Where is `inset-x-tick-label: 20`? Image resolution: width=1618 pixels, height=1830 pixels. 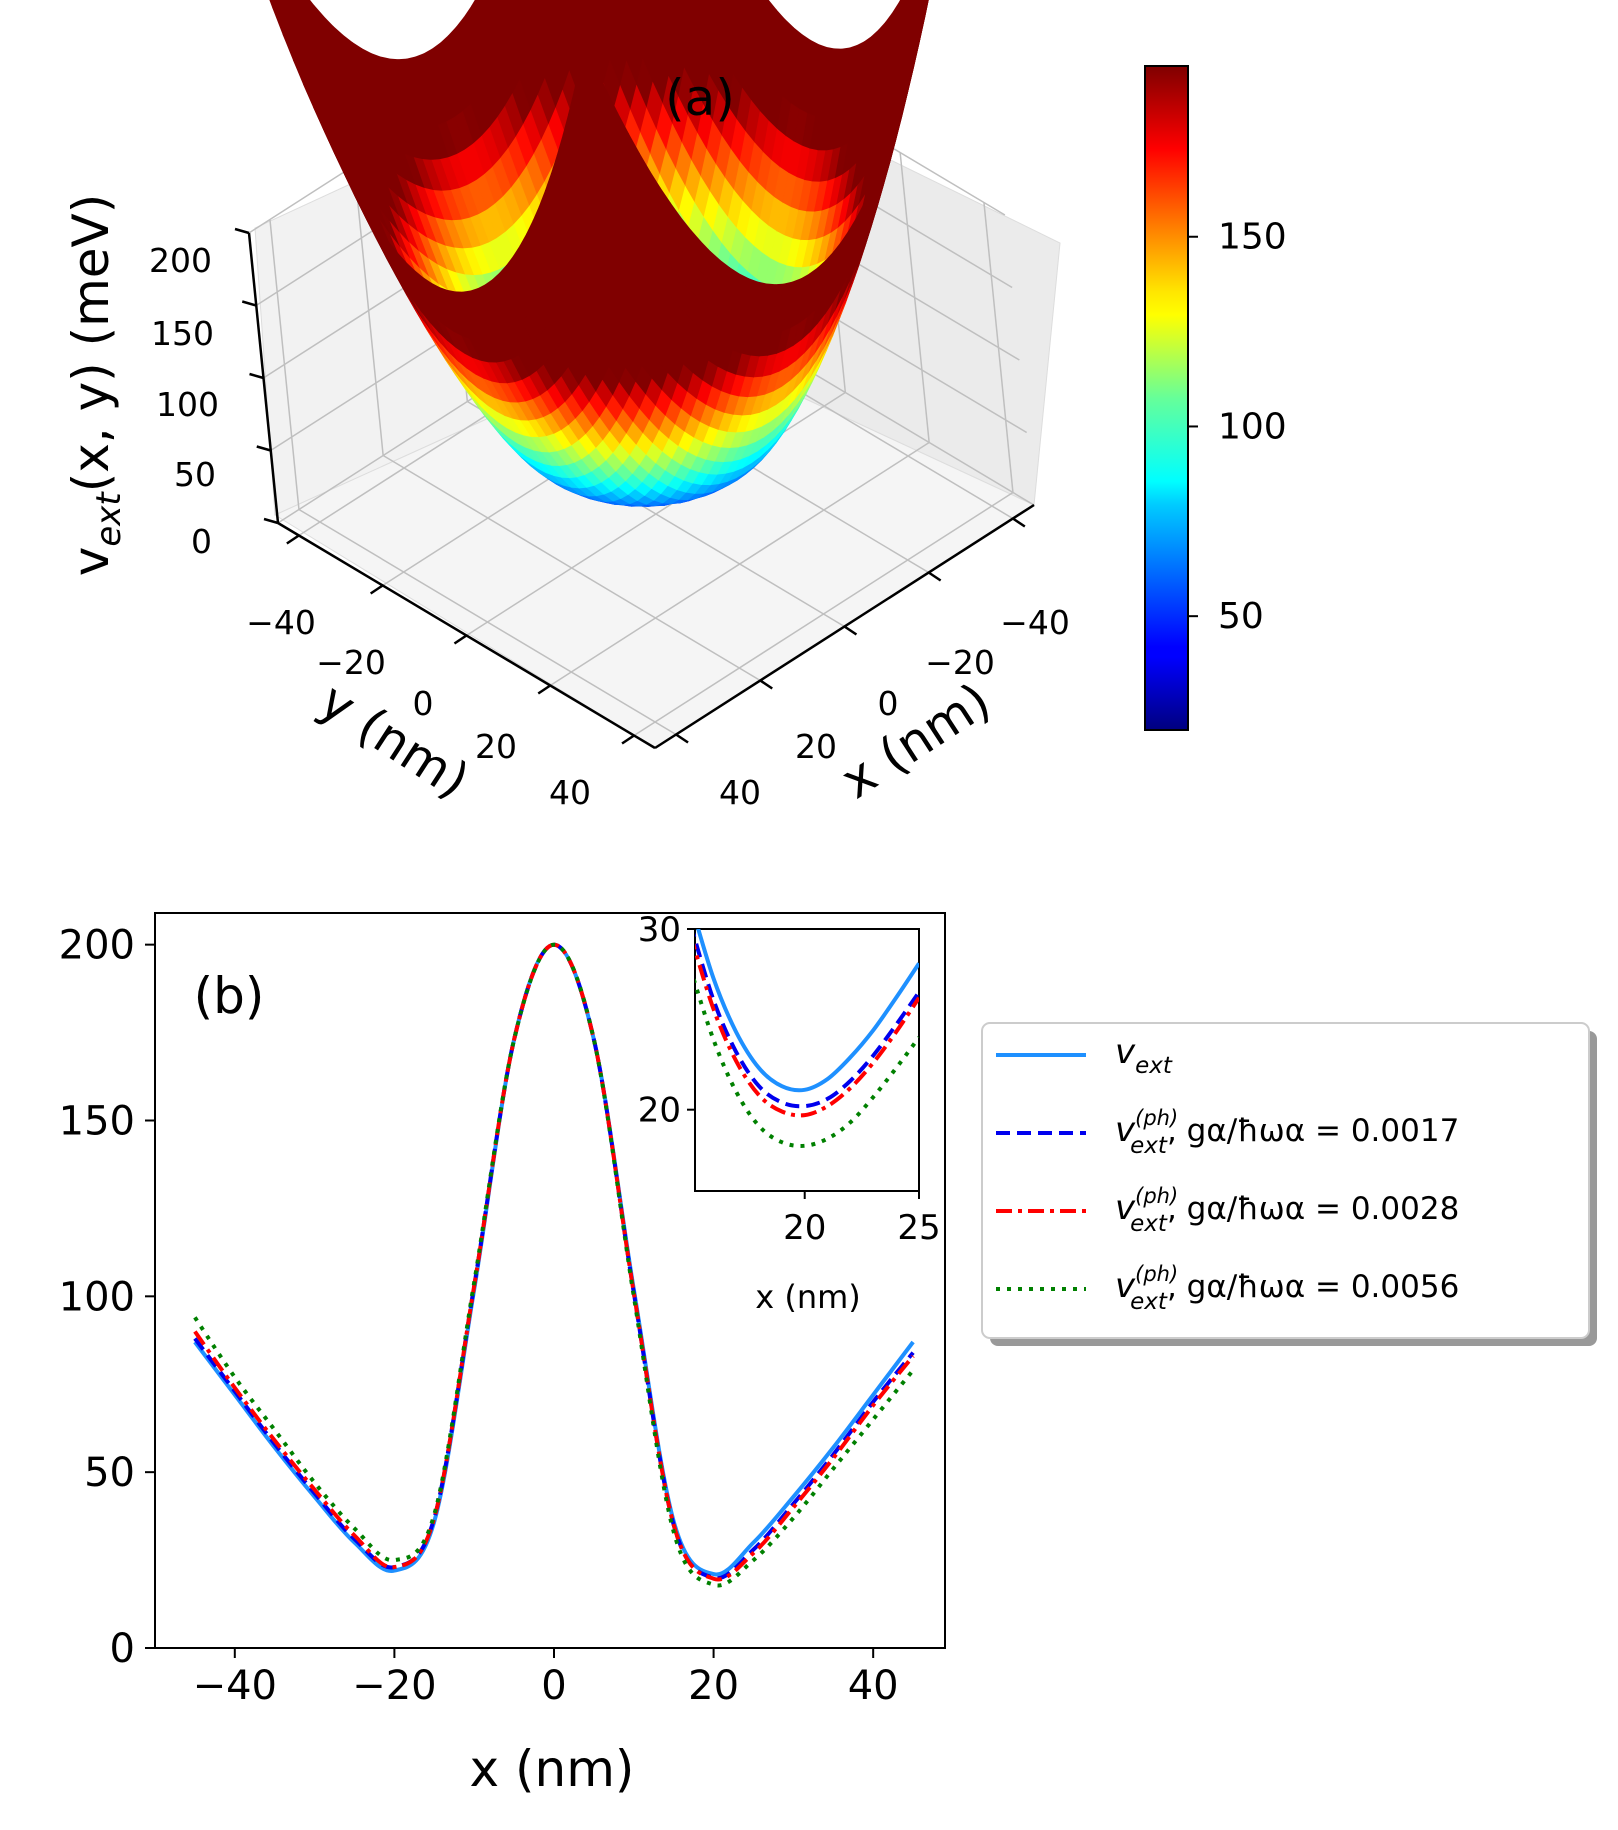 inset-x-tick-label: 20 is located at coordinates (804, 1228).